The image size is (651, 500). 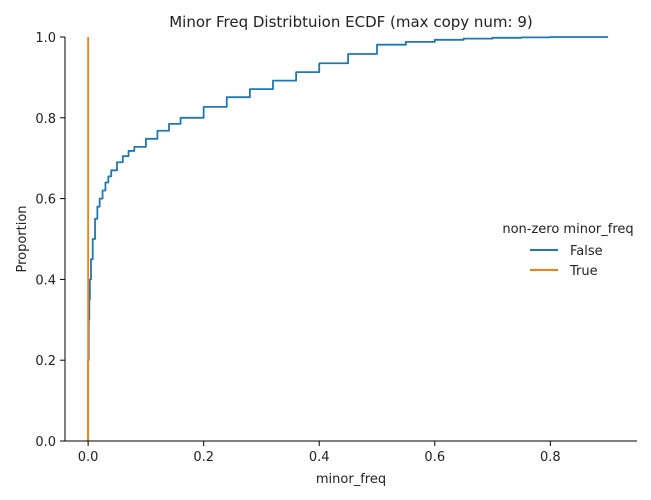 What do you see at coordinates (45, 442) in the screenshot?
I see `y-tick-label: 0.0` at bounding box center [45, 442].